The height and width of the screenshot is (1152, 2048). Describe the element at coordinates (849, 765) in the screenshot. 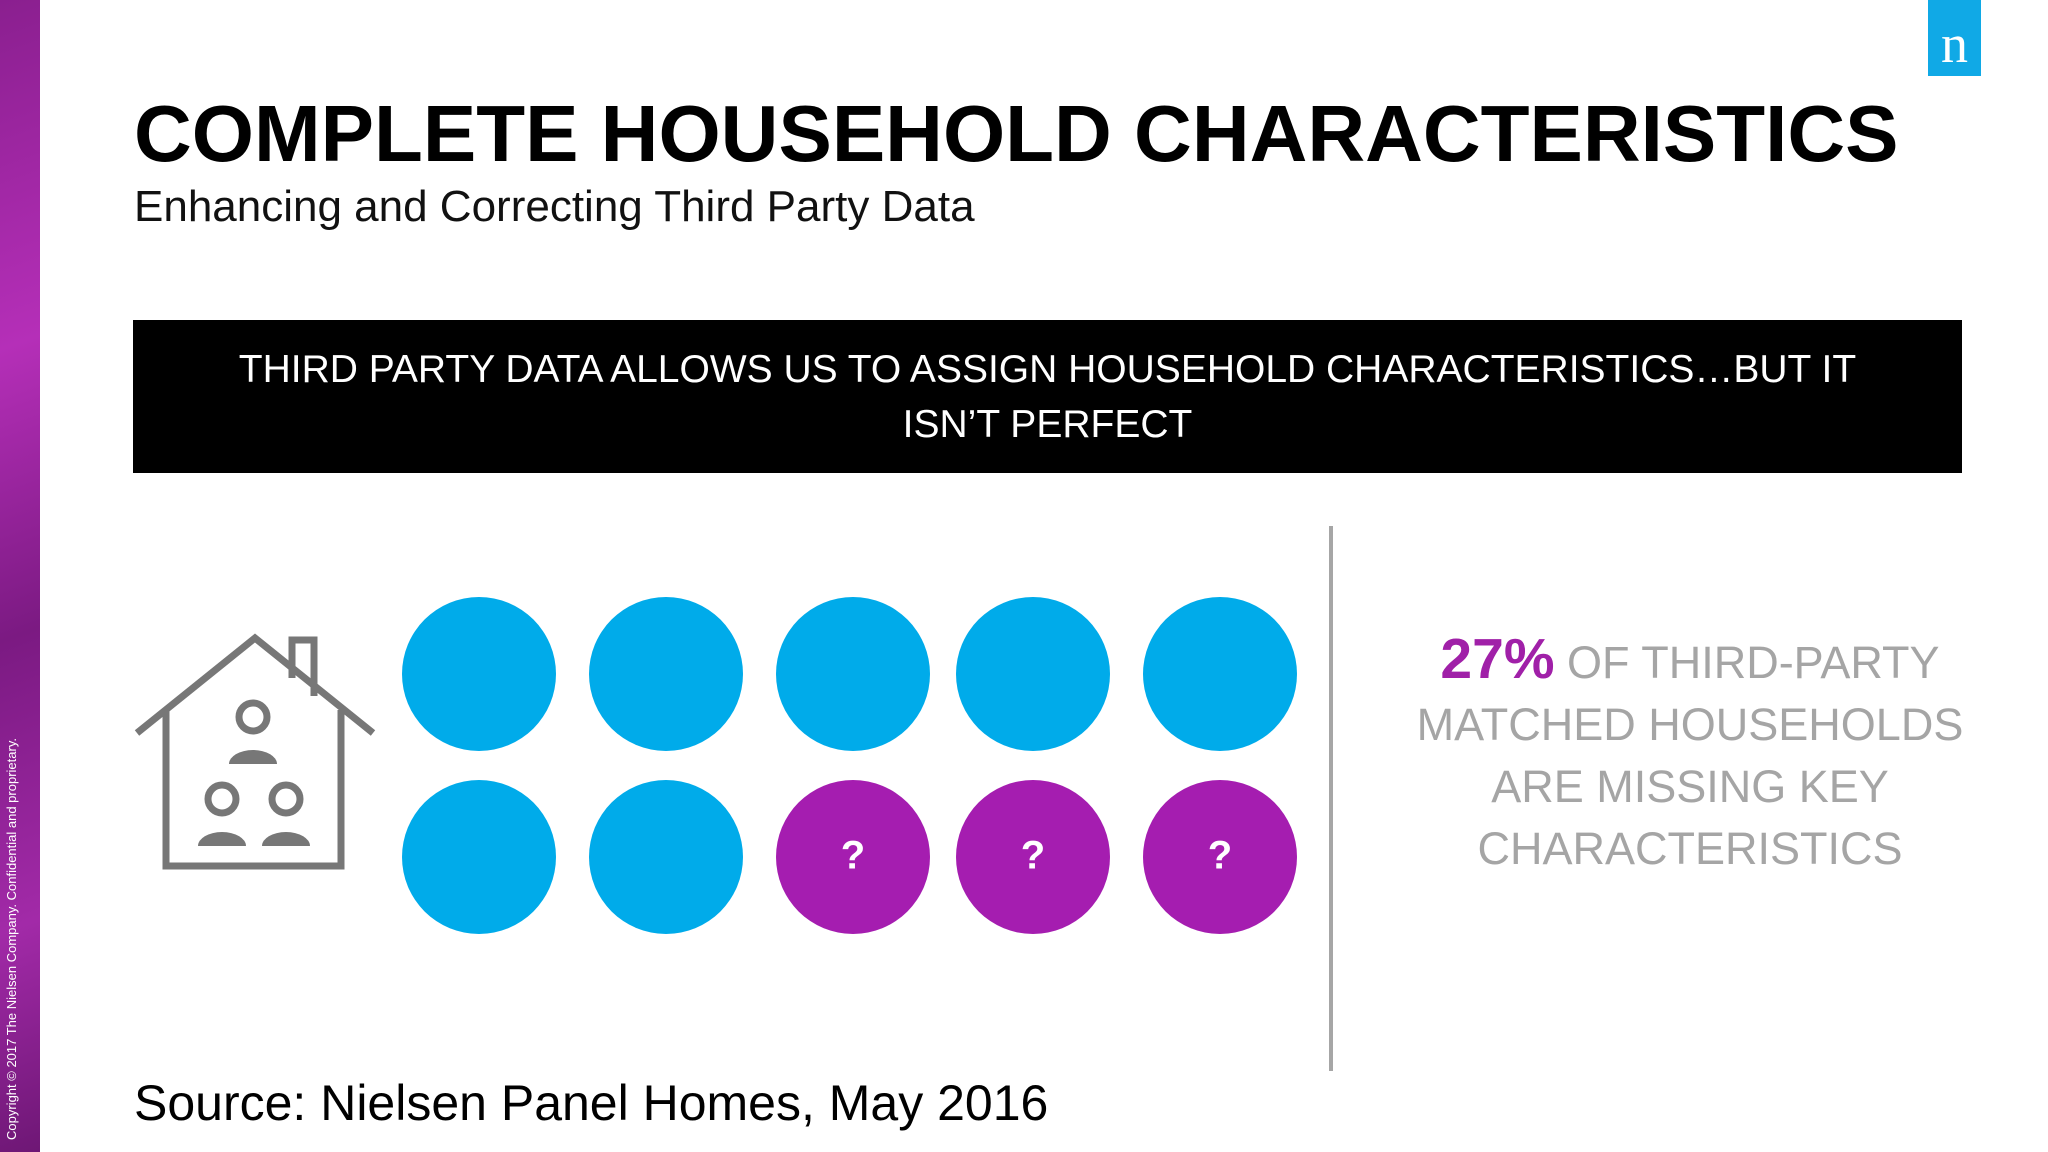

I see `household-dots` at that location.